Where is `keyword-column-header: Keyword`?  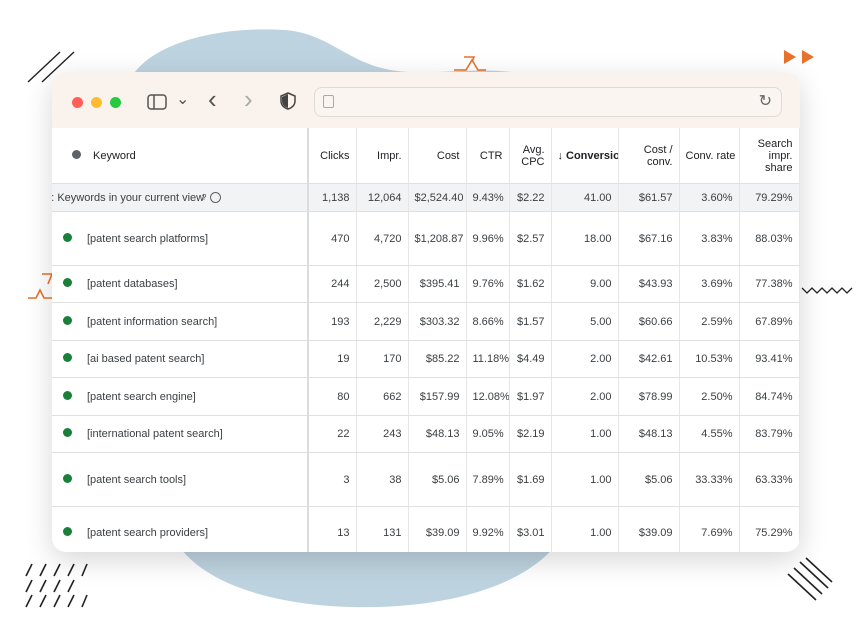 keyword-column-header: Keyword is located at coordinates (198, 156).